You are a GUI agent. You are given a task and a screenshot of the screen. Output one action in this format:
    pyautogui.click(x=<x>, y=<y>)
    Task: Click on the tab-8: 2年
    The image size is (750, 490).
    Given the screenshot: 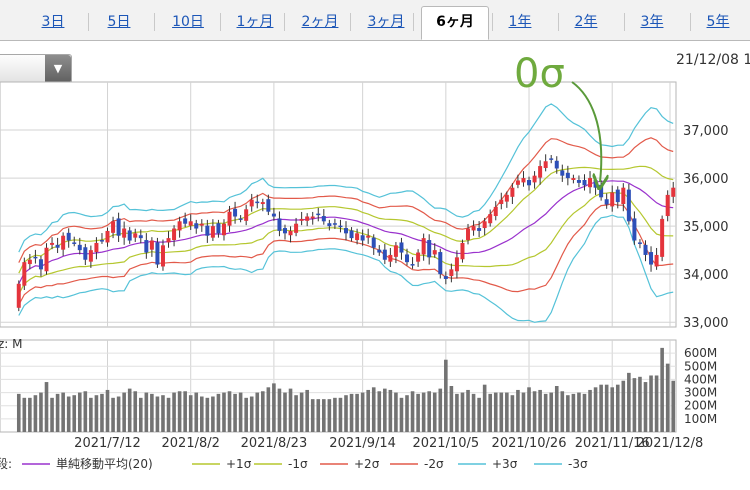 What is the action you would take?
    pyautogui.click(x=586, y=22)
    